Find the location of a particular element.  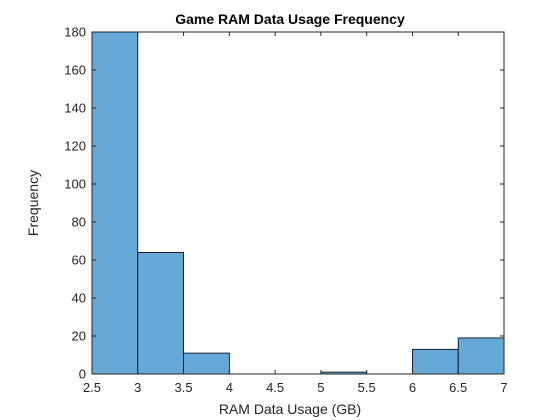

y-tick-label: 180 is located at coordinates (75, 32).